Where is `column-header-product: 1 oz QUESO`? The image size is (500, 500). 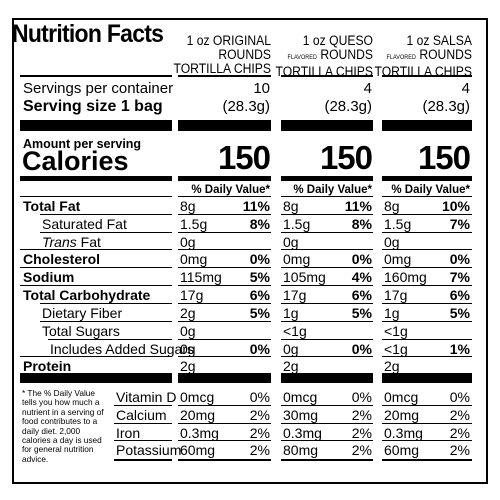
column-header-product: 1 oz QUESO is located at coordinates (337, 40).